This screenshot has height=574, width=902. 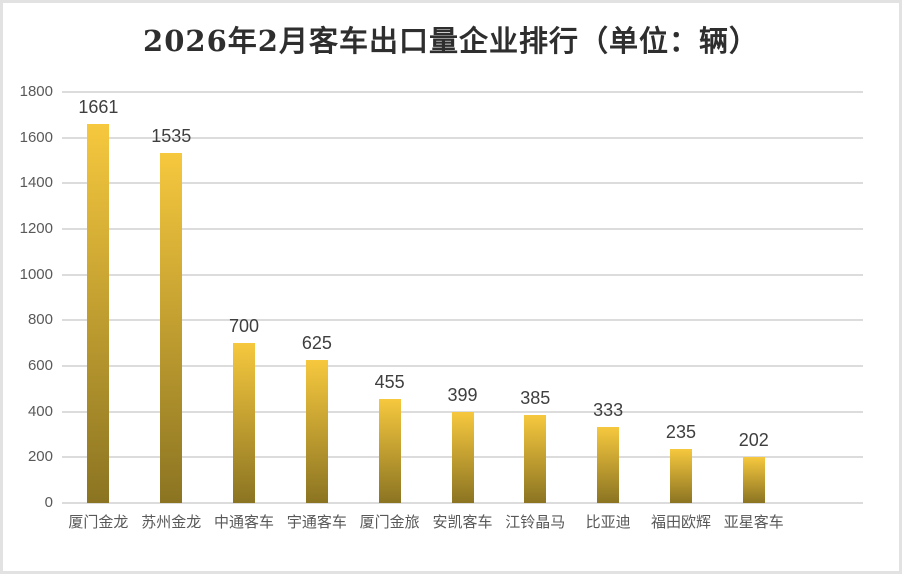 I want to click on x-category-label: 比亚迪, so click(x=608, y=522).